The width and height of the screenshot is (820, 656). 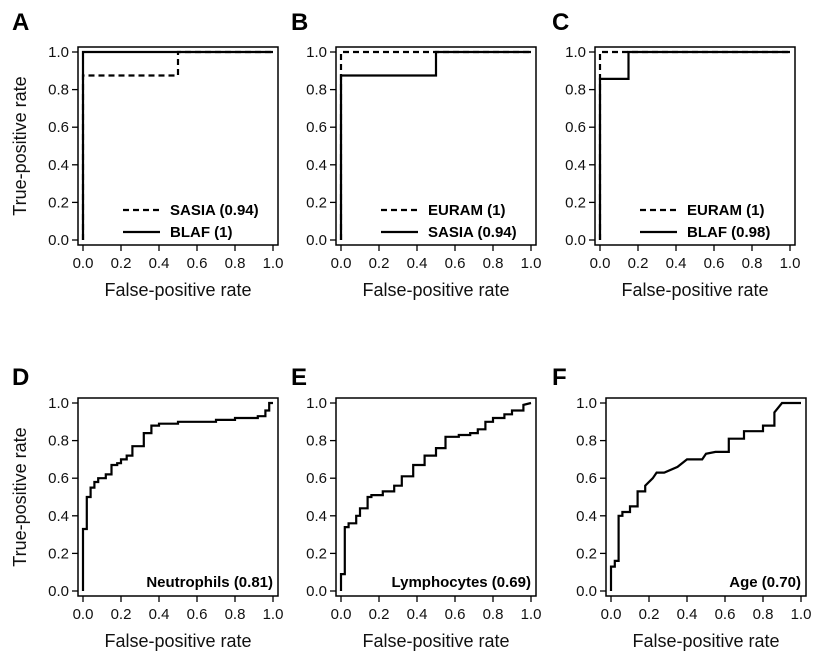 I want to click on legend-label: Lymphocytes (0.69), so click(x=462, y=582).